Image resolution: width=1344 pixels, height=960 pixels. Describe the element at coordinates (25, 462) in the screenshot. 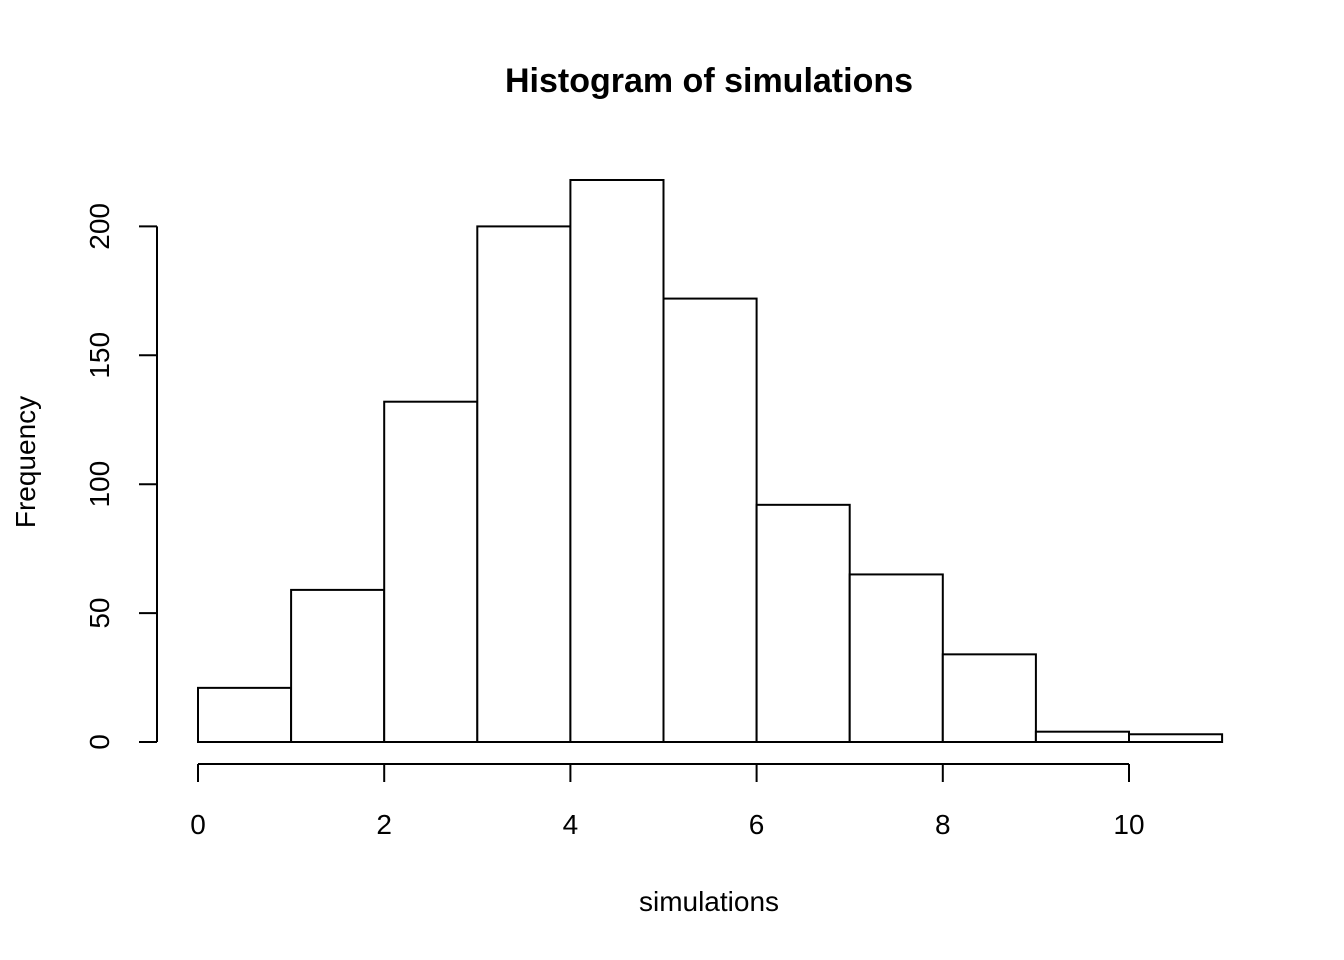

I see `y-axis-label: Frequency` at that location.